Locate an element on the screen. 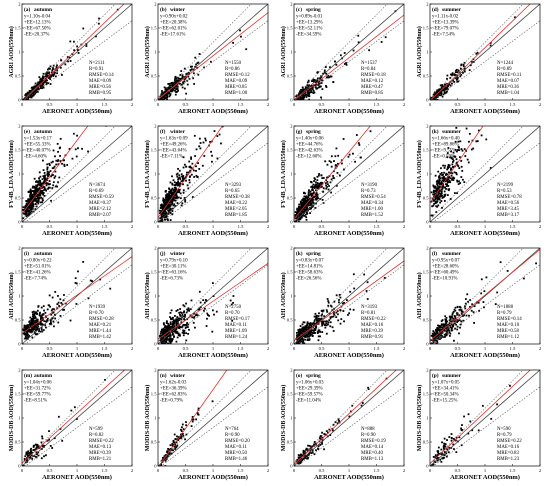  stat-line: MRE=0.83 is located at coordinates (508, 453).